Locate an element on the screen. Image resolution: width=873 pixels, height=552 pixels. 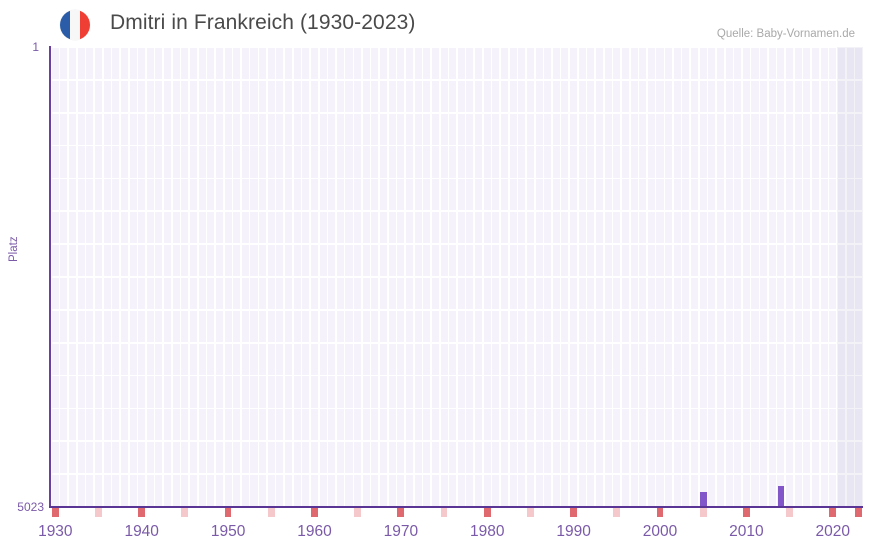
flag-band-blue is located at coordinates (65, 25).